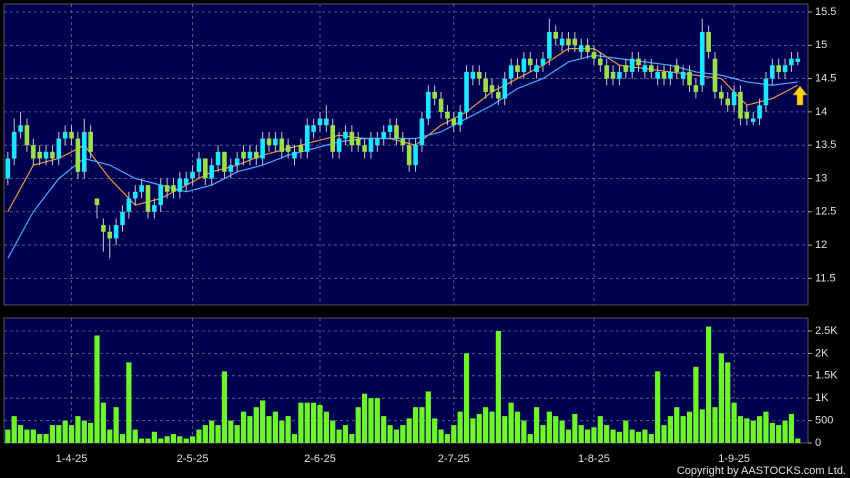 The image size is (850, 478). Describe the element at coordinates (824, 421) in the screenshot. I see `volume-tick-label: 500` at that location.